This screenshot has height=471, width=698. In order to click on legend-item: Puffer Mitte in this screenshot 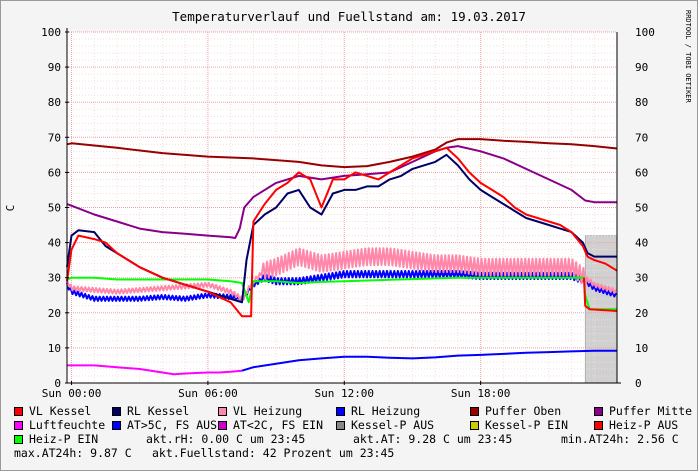, I will do `click(643, 411)`.